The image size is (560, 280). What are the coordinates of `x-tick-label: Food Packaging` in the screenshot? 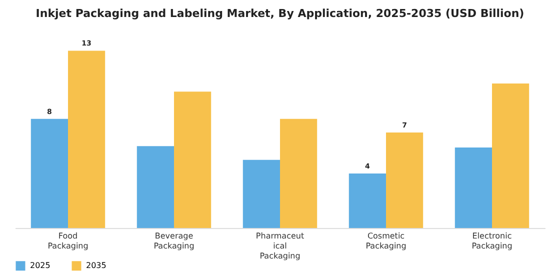 It's located at (68, 241).